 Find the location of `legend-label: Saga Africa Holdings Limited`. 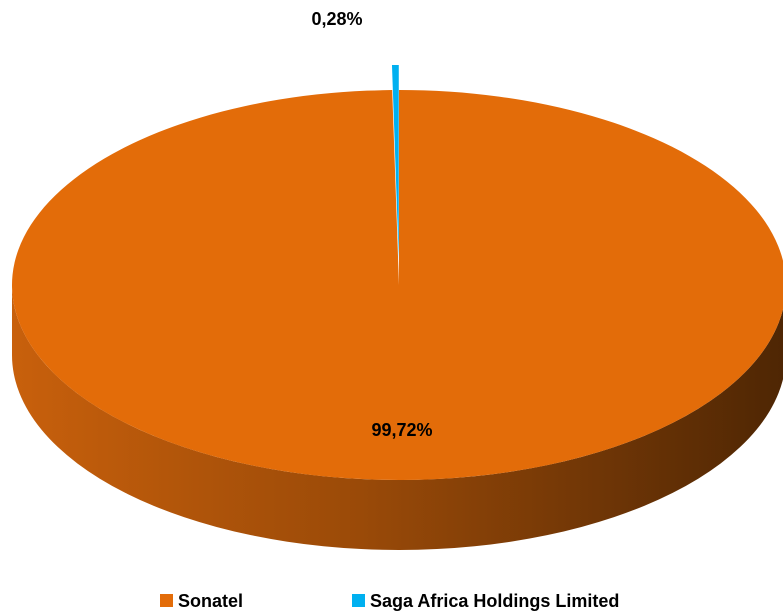

legend-label: Saga Africa Holdings Limited is located at coordinates (494, 601).